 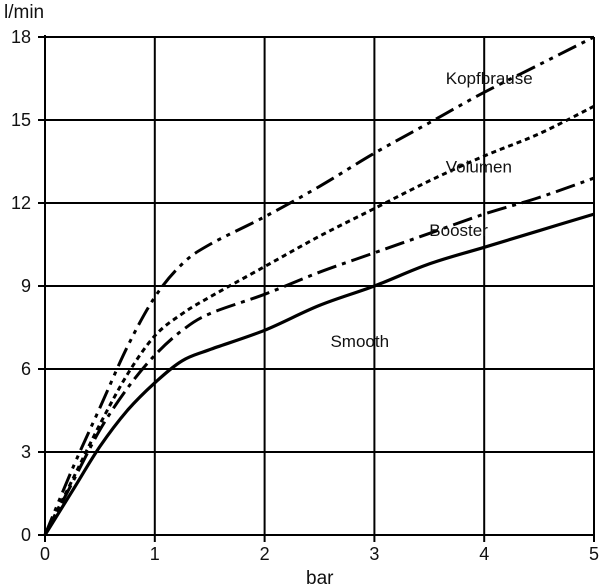 I want to click on x-tick-label: 2, so click(x=265, y=554).